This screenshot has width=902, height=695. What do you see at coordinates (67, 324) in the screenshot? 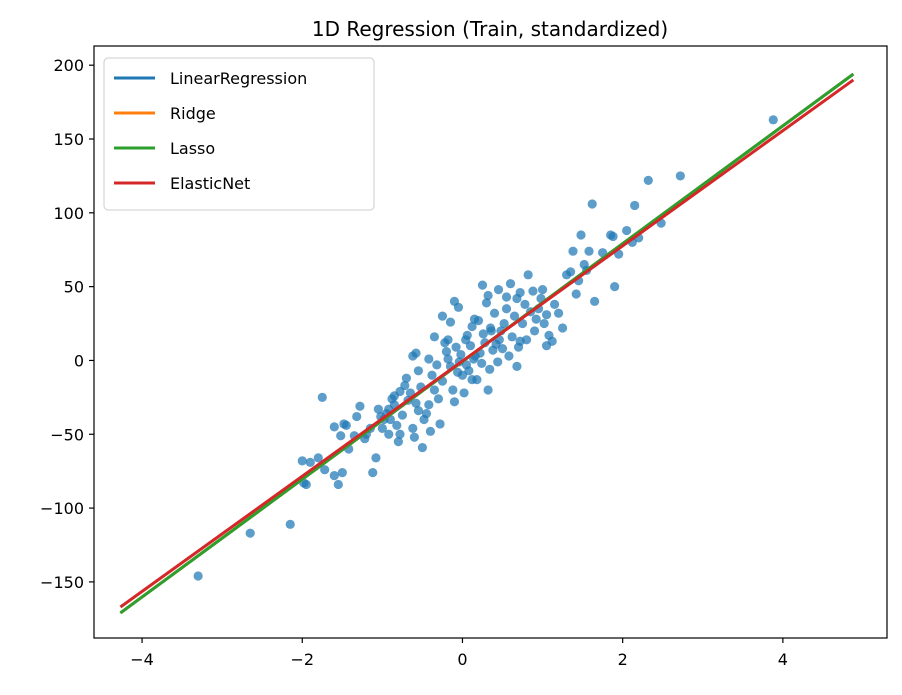
I see `y-axis: −150 −100 −50 0 50 100 150 200` at bounding box center [67, 324].